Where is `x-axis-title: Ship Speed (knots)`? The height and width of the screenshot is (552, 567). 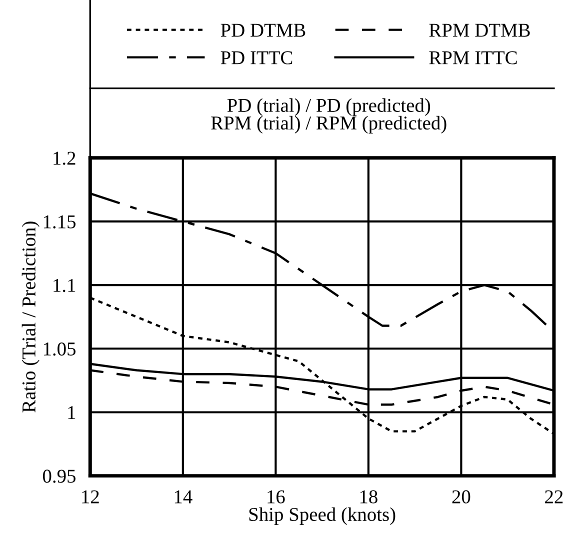 x-axis-title: Ship Speed (knots) is located at coordinates (322, 516).